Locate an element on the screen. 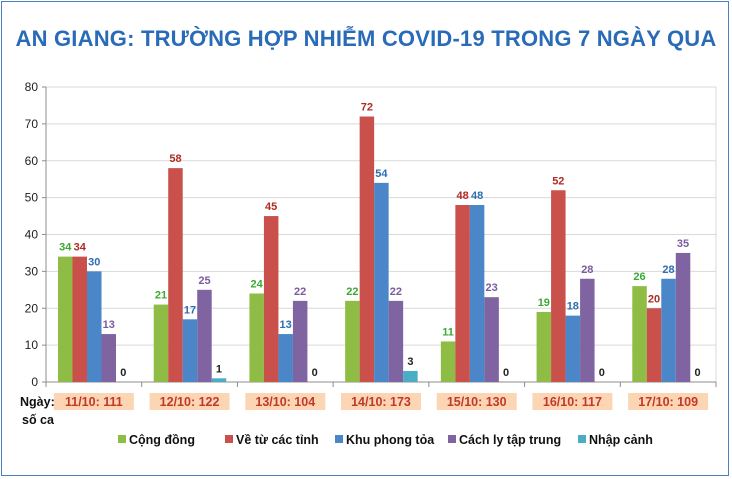 The width and height of the screenshot is (732, 479). bar-value-label: 72 is located at coordinates (367, 108).